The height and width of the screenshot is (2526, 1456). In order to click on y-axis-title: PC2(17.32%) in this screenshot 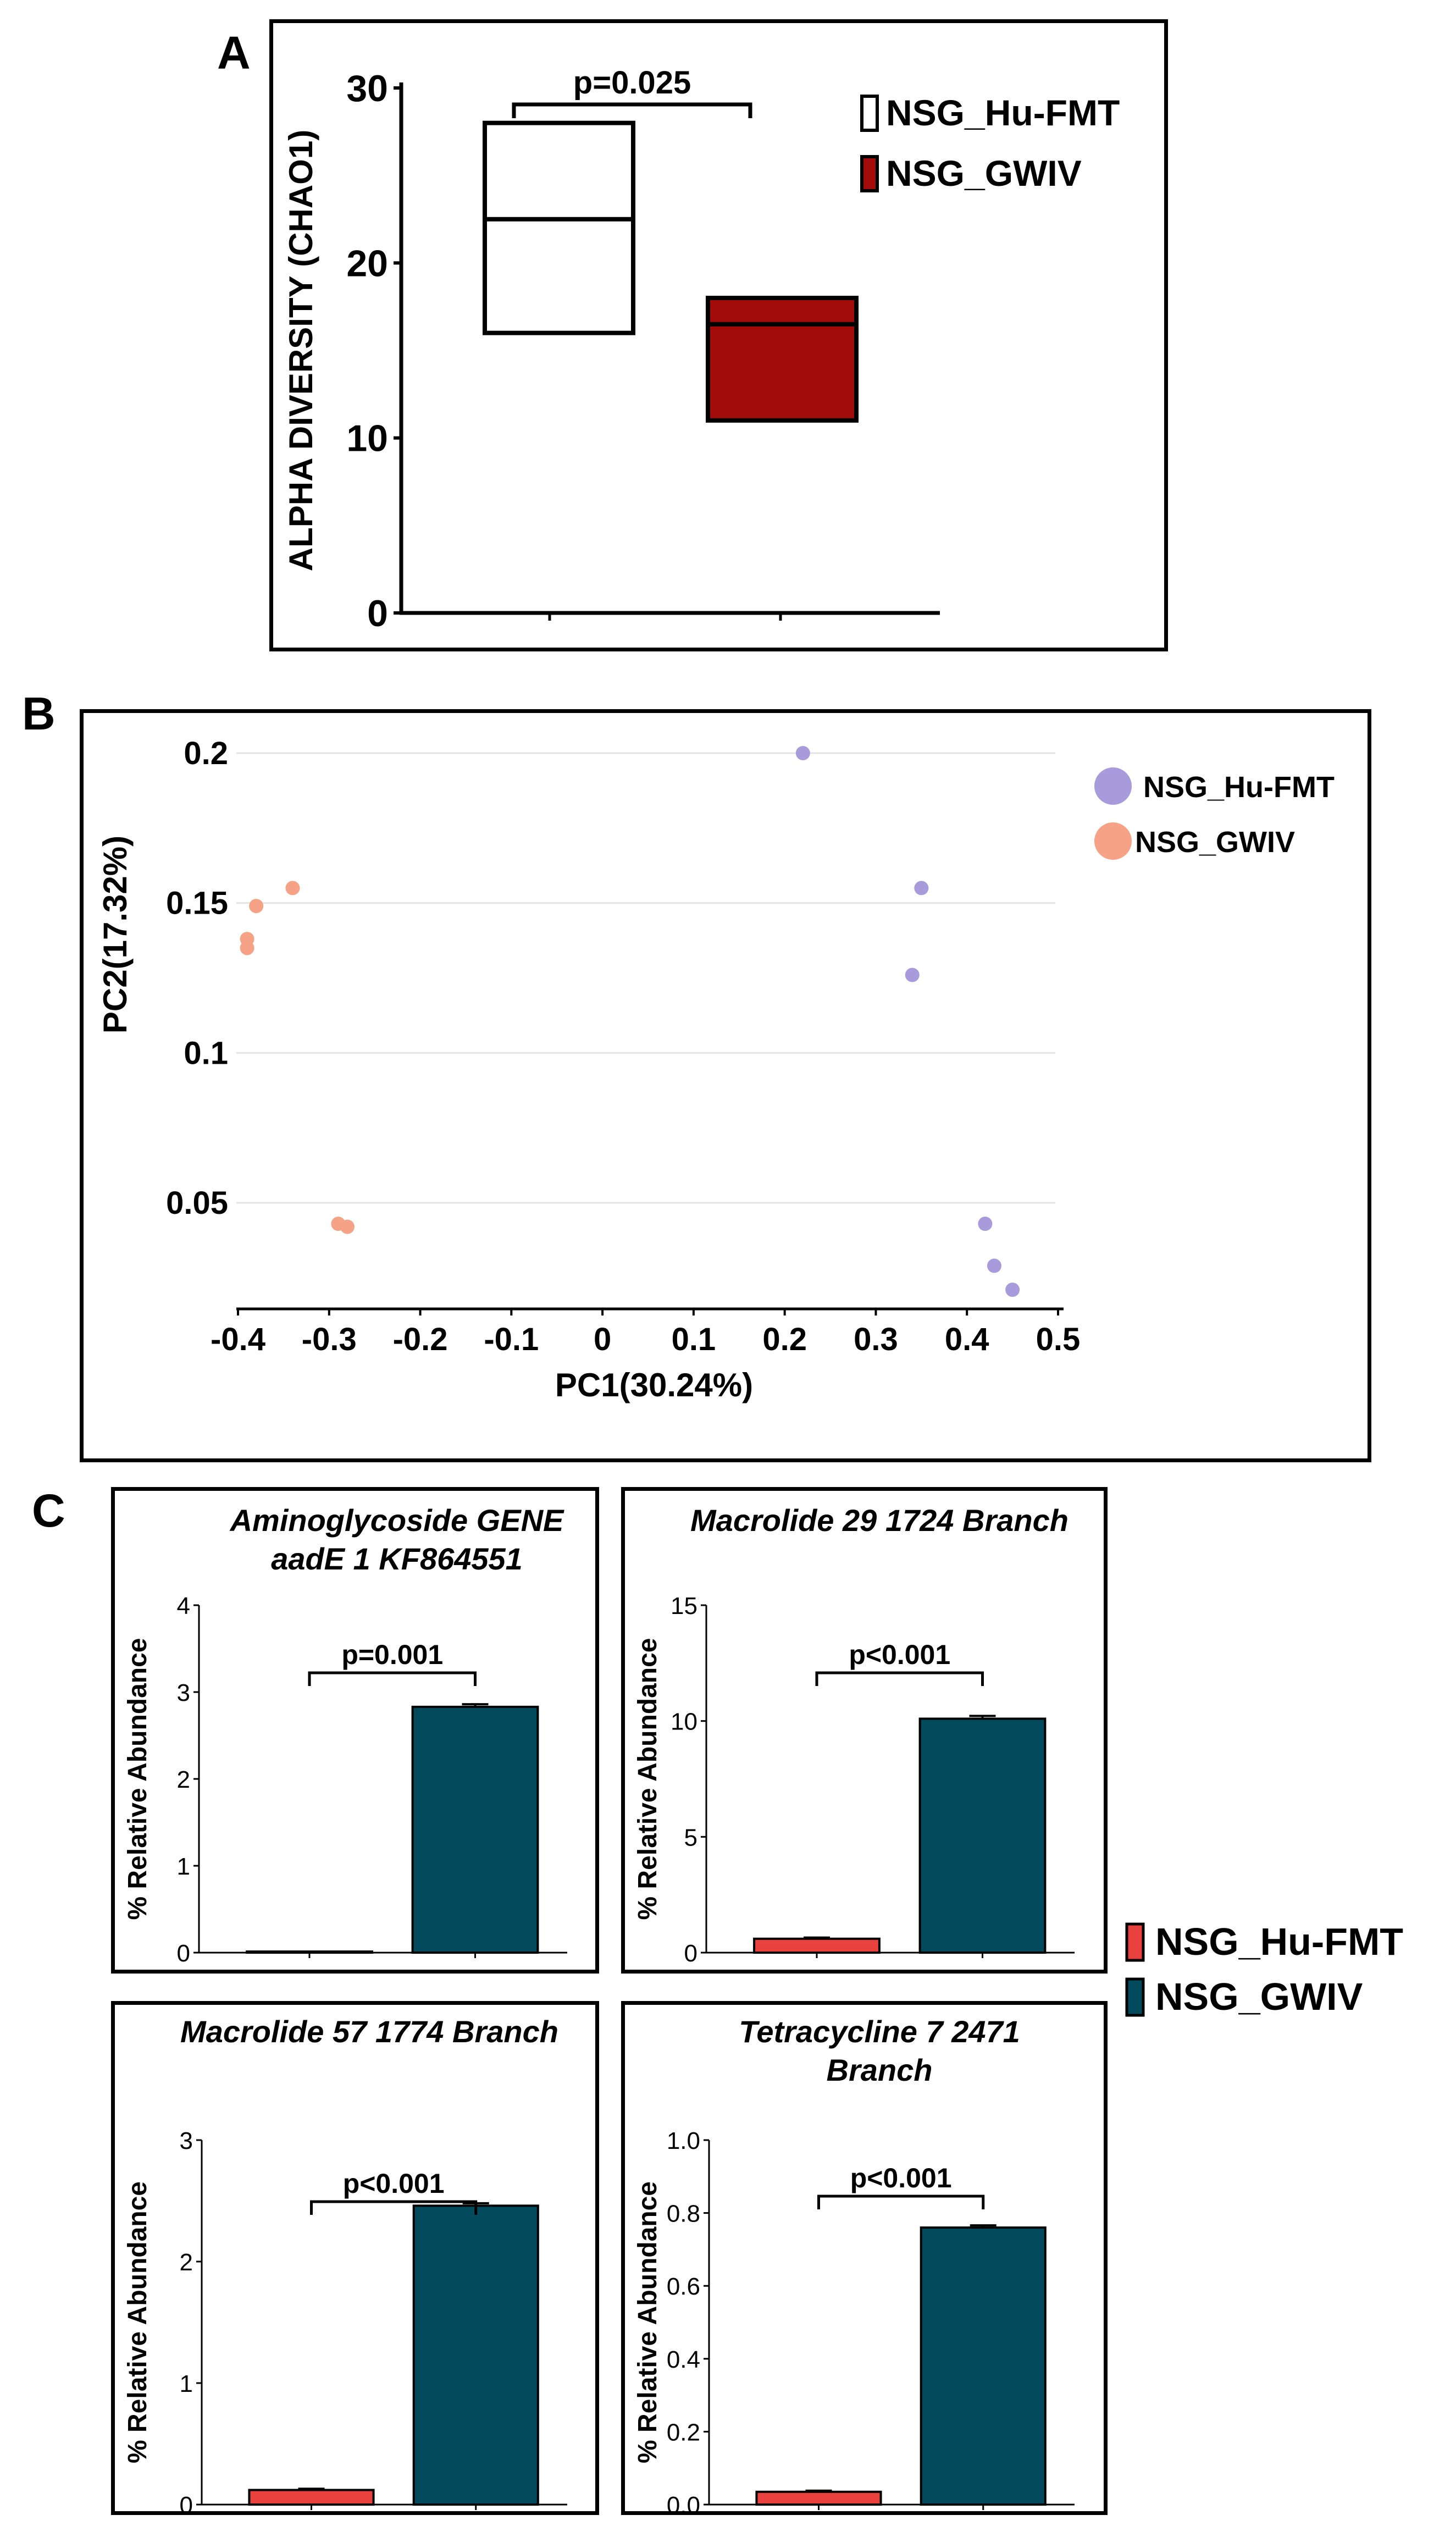, I will do `click(115, 935)`.